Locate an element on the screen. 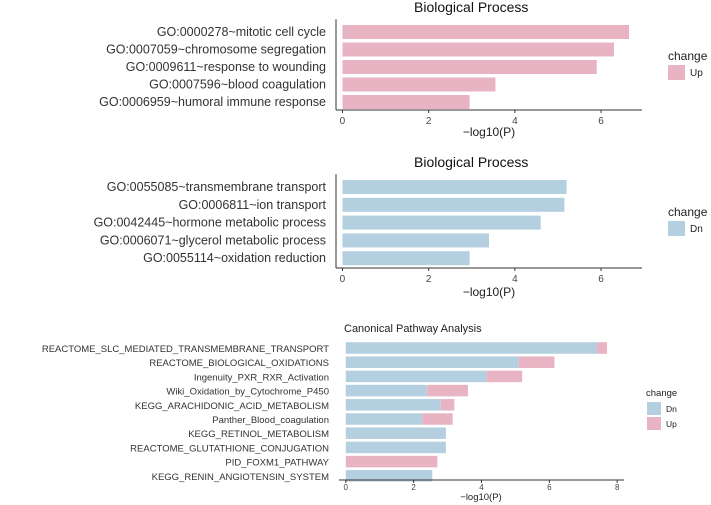 Image resolution: width=711 pixels, height=505 pixels. chart-1-x-tick-label-2: 2 is located at coordinates (429, 121).